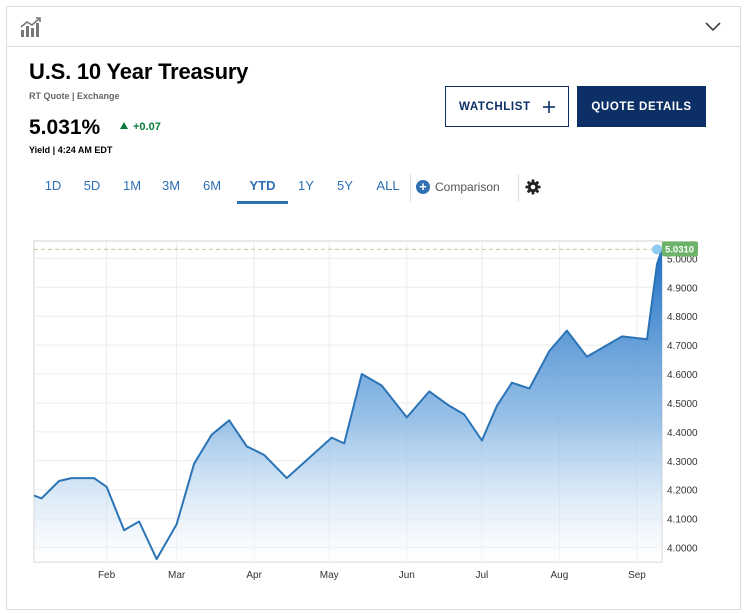  Describe the element at coordinates (682, 462) in the screenshot. I see `y-tick-label: 4.3000` at that location.